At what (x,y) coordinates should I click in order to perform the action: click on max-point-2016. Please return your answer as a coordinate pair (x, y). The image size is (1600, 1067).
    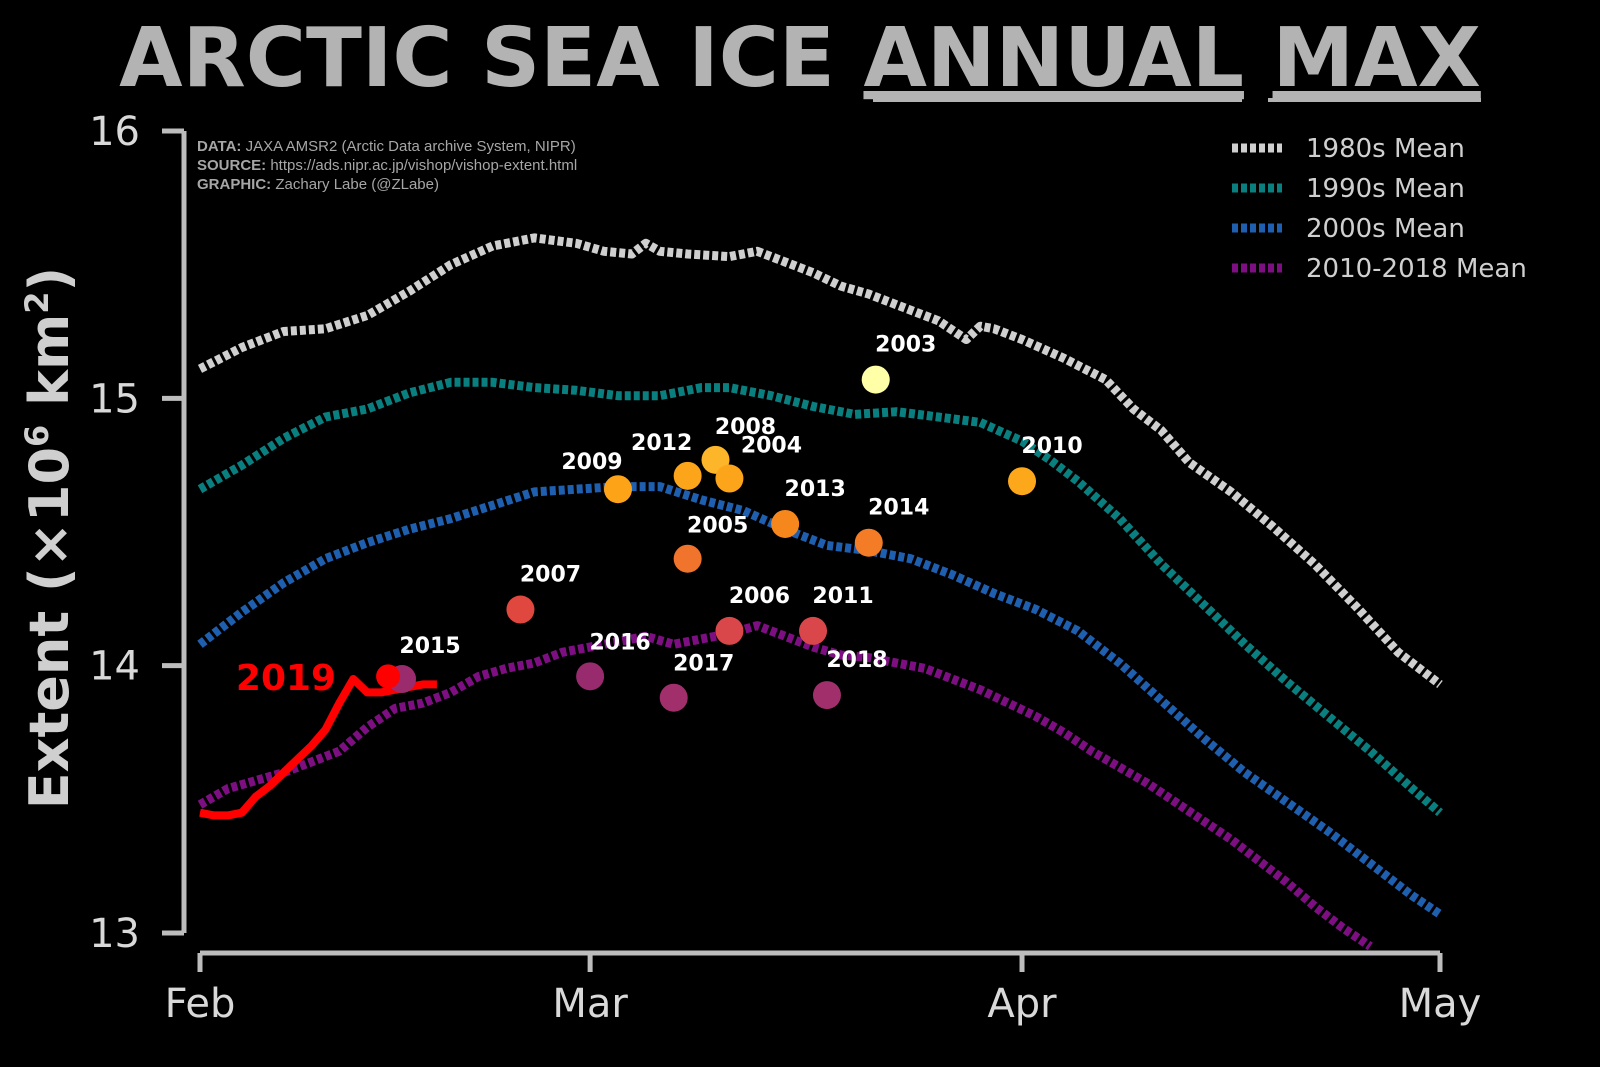
    Looking at the image, I should click on (590, 676).